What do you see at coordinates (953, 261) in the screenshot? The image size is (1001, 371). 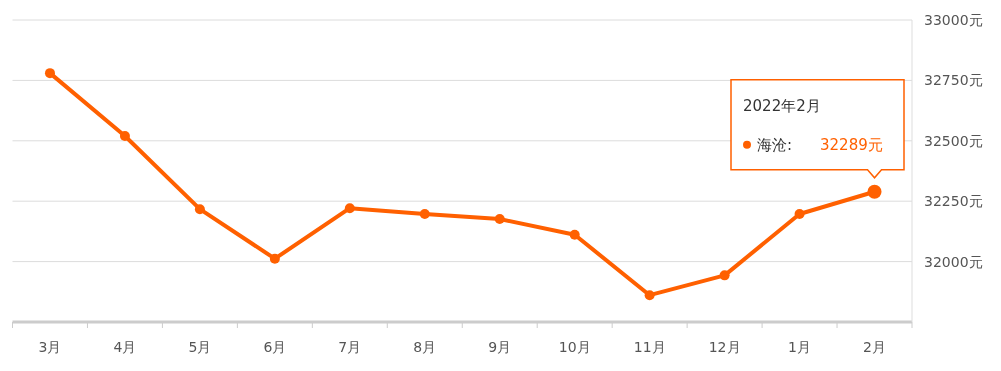 I see `y-tick-label: 32000元` at bounding box center [953, 261].